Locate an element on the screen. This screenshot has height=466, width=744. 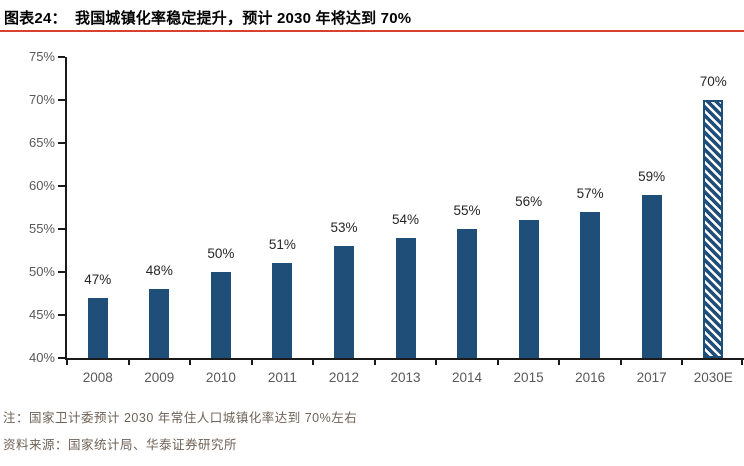
x-axis-line is located at coordinates (404, 359).